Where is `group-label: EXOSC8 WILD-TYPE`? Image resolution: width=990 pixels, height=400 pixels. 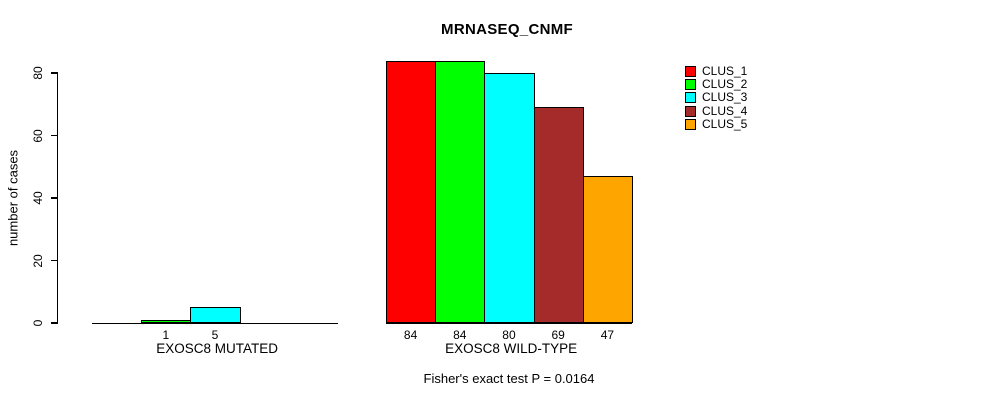 group-label: EXOSC8 WILD-TYPE is located at coordinates (511, 348).